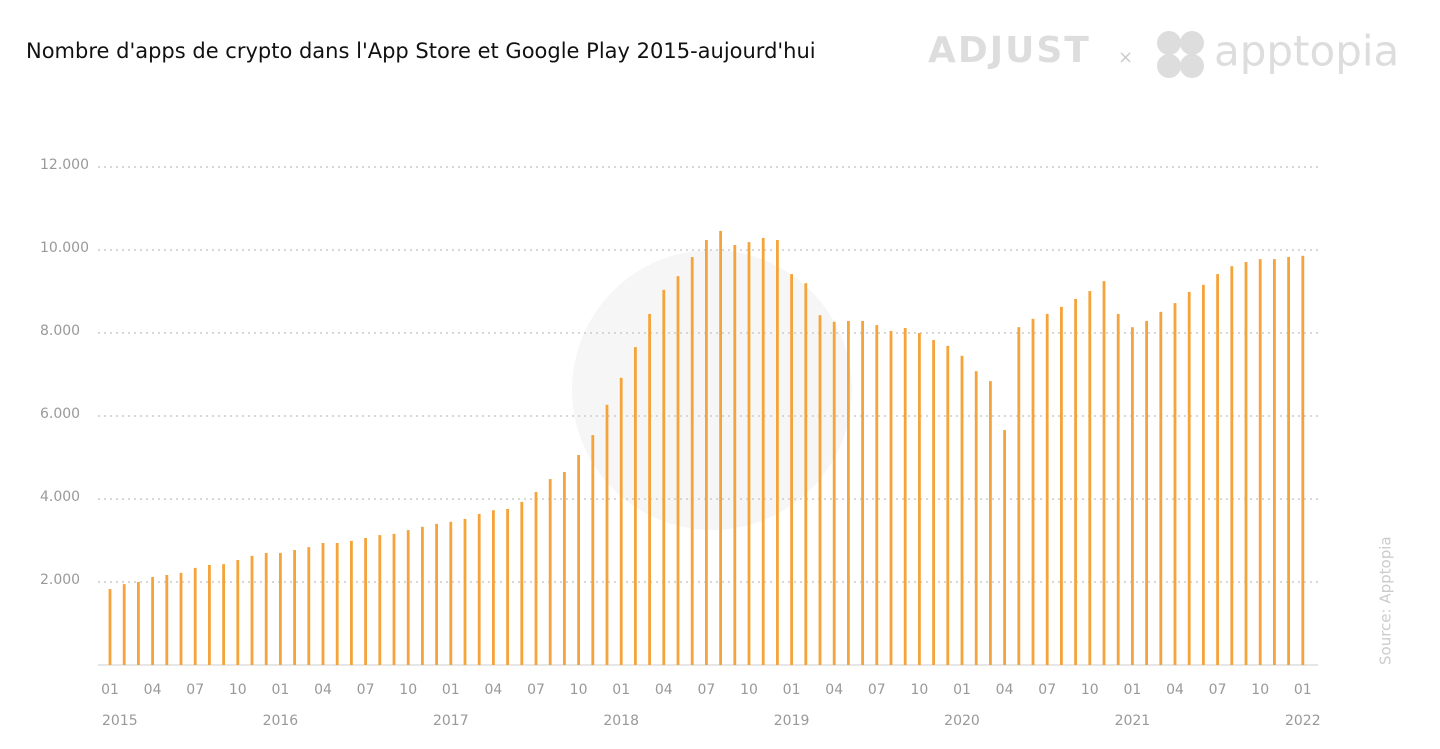 The height and width of the screenshot is (749, 1440). Describe the element at coordinates (1386, 600) in the screenshot. I see `source: Source: Apptopia` at that location.